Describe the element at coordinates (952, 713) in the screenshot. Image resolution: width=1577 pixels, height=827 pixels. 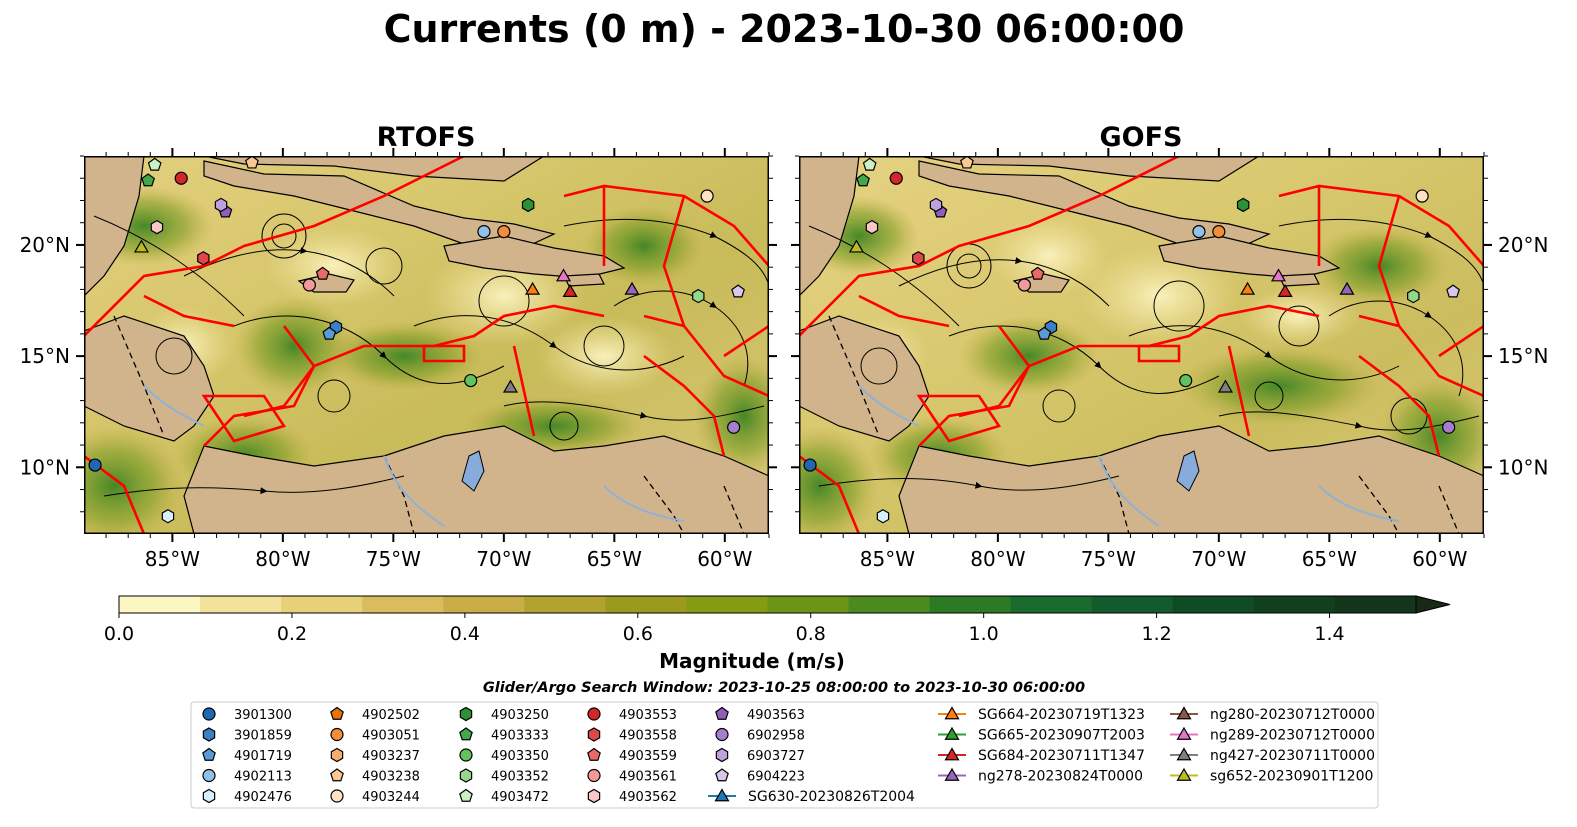
I see `legend-marker-sg664-20230719t1323` at that location.